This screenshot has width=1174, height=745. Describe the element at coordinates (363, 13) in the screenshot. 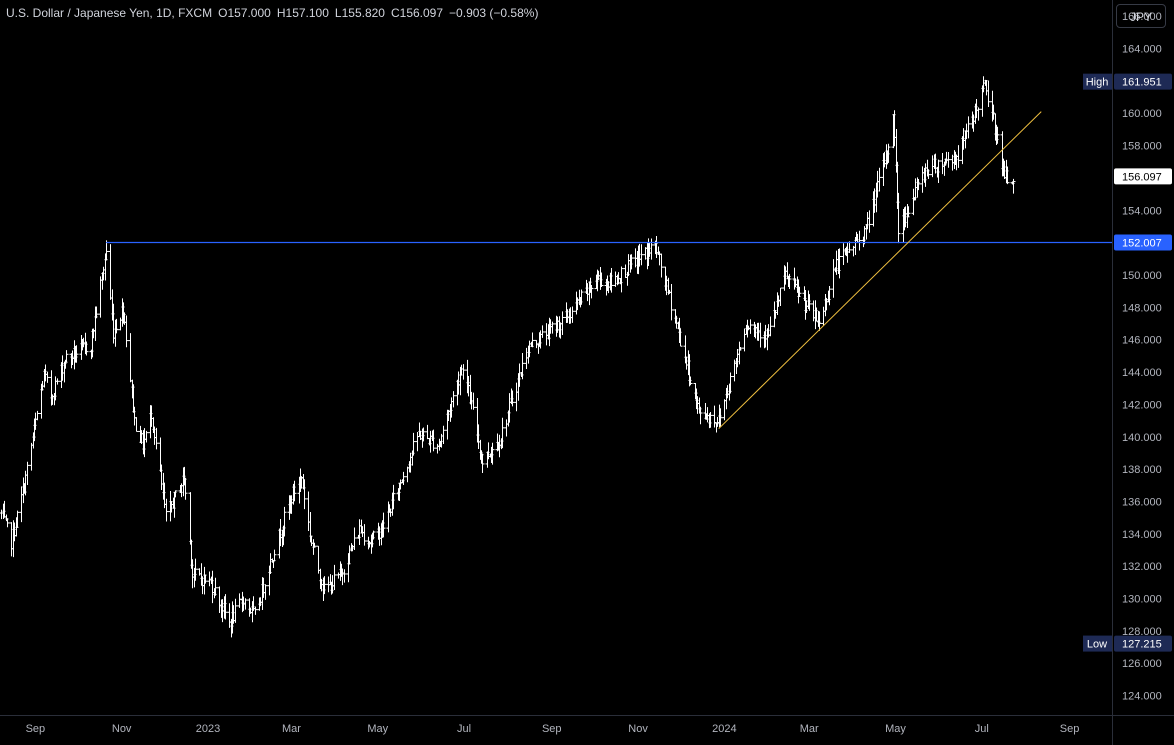

I see `low-value: 155.820` at that location.